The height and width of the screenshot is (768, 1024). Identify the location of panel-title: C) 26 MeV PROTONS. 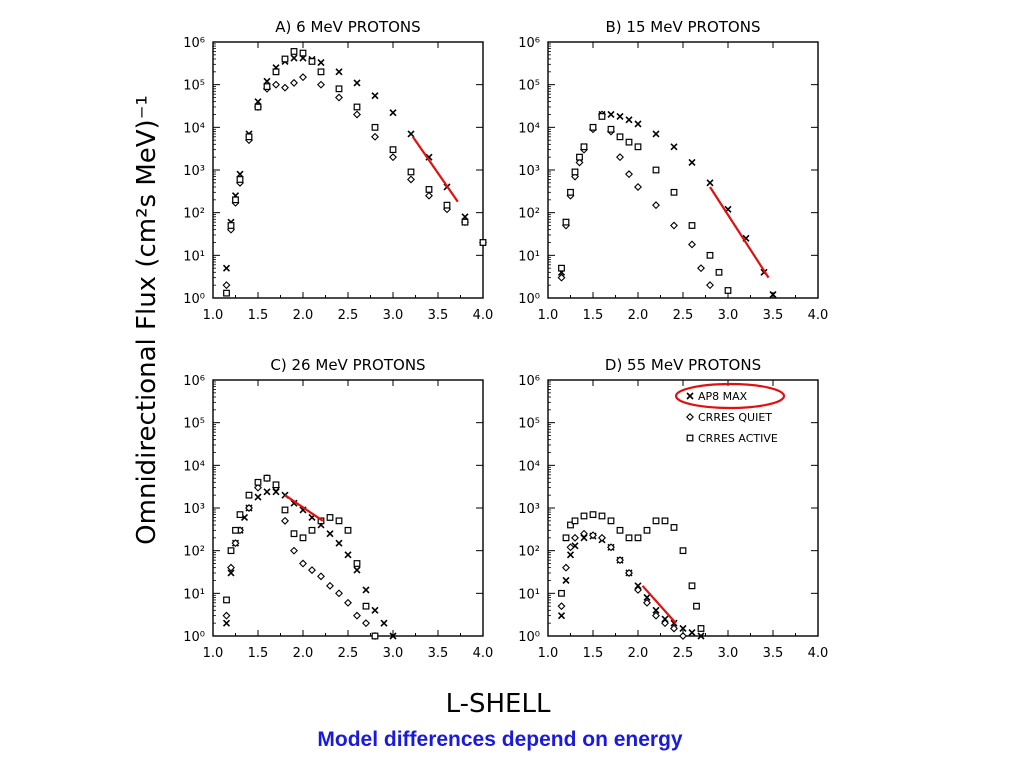
(347, 365).